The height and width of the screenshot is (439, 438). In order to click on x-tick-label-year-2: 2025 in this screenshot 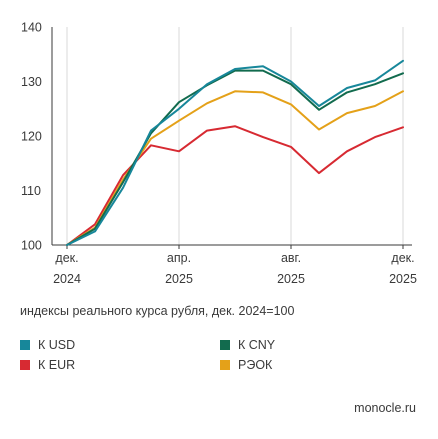, I will do `click(291, 279)`.